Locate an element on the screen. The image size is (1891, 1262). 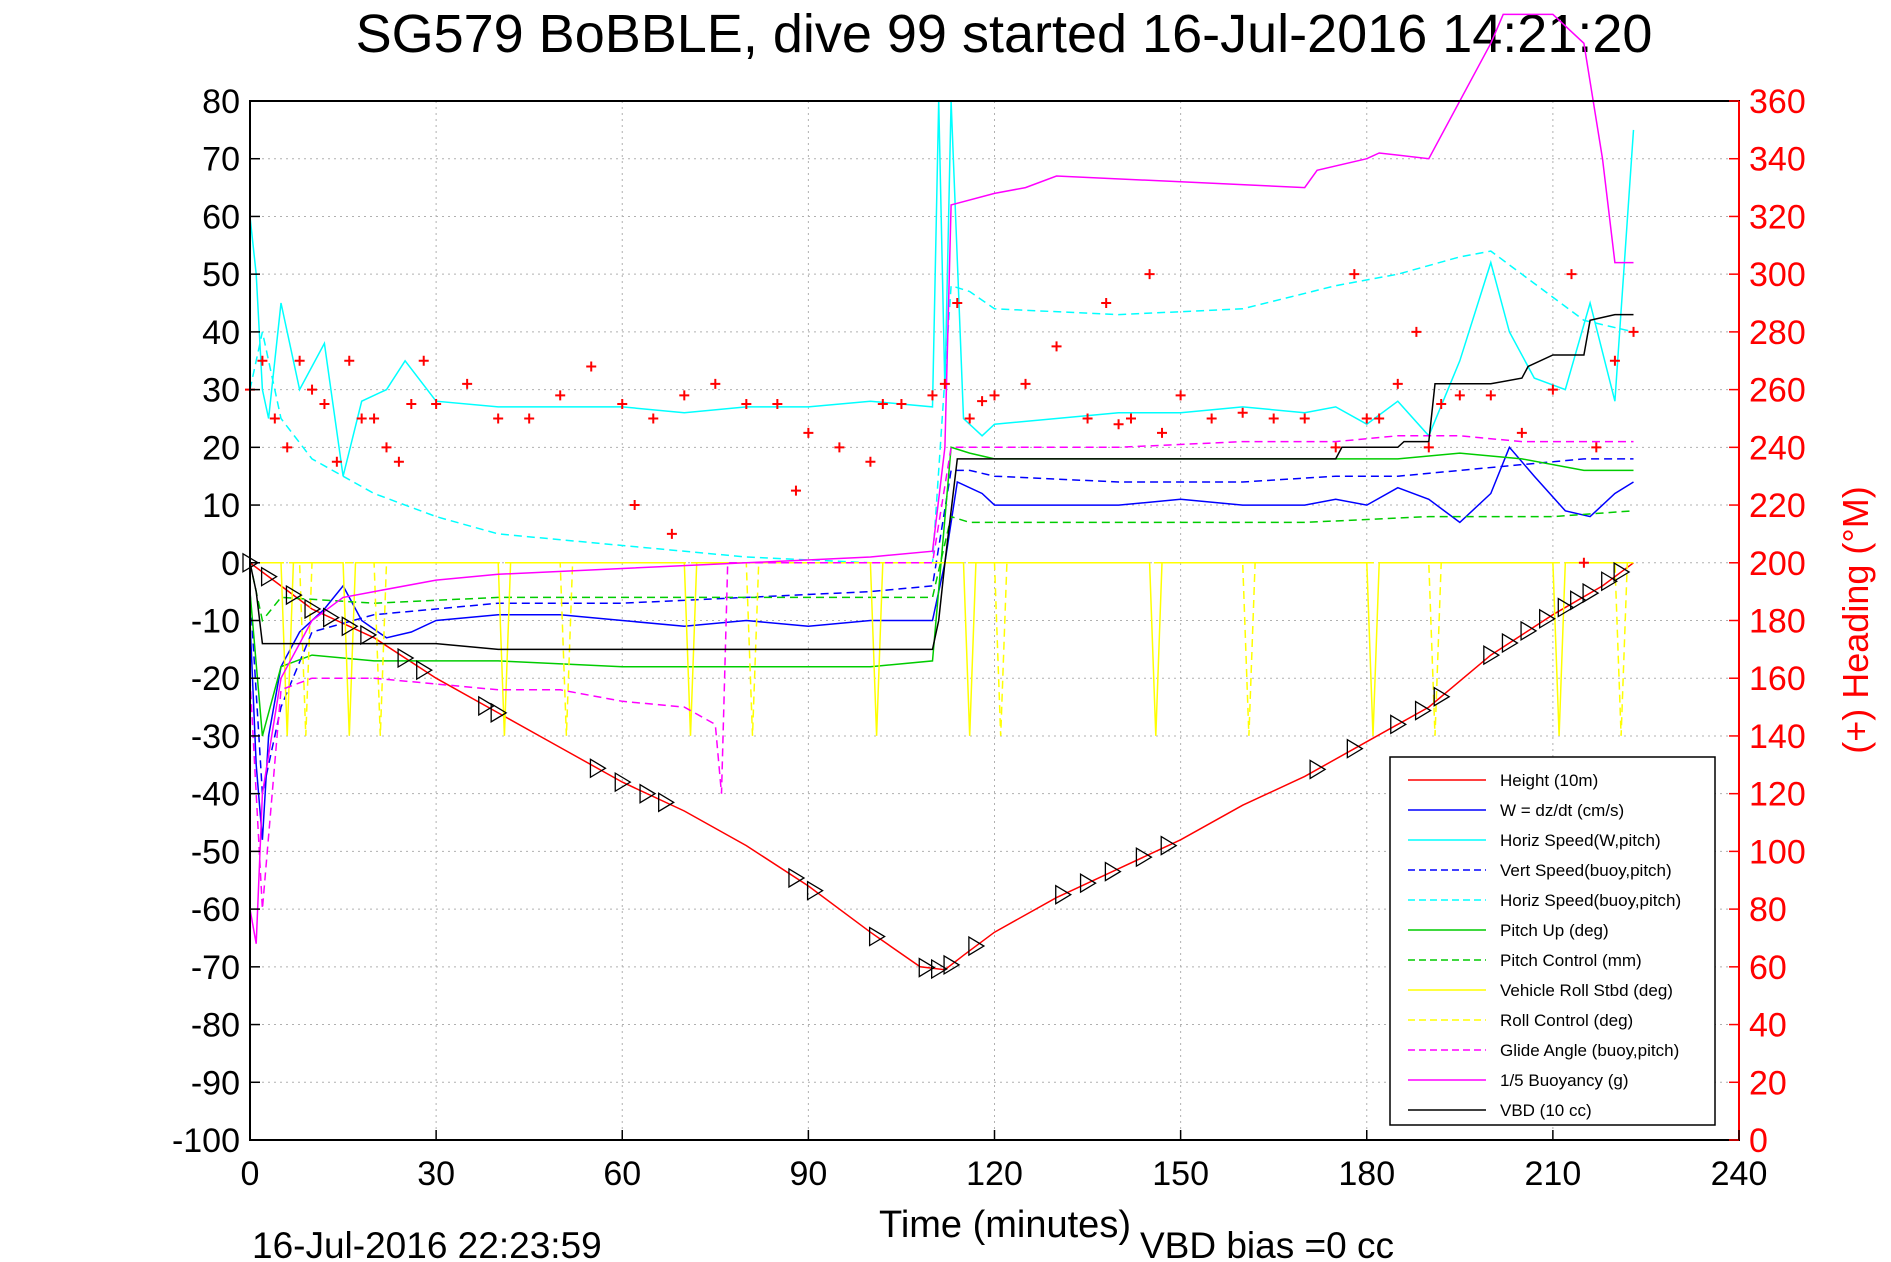
right-tick-label: 0 is located at coordinates (1758, 1141).